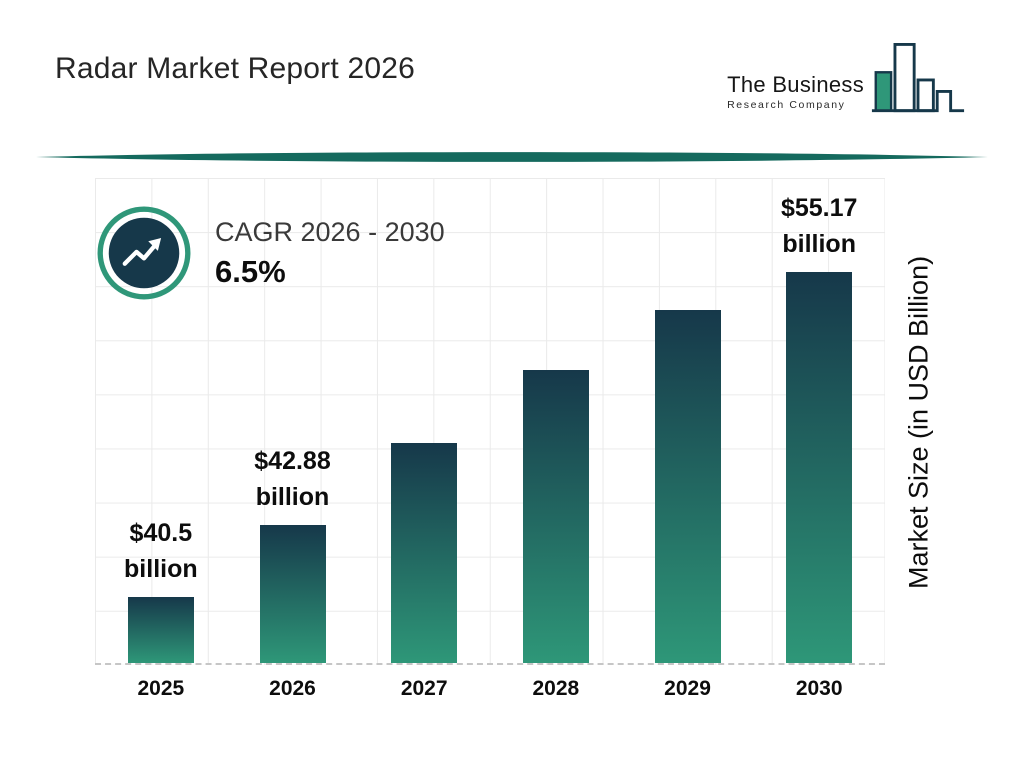 The width and height of the screenshot is (1024, 768). What do you see at coordinates (292, 688) in the screenshot?
I see `x-axis-label-2026: 2026` at bounding box center [292, 688].